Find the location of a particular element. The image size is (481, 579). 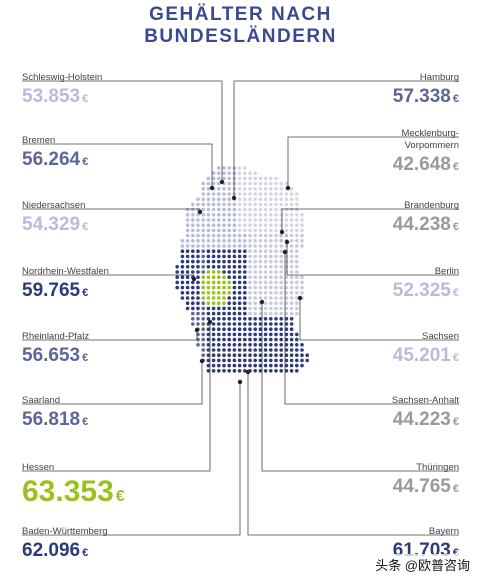

salary-number: 44.223 is located at coordinates (421, 419).